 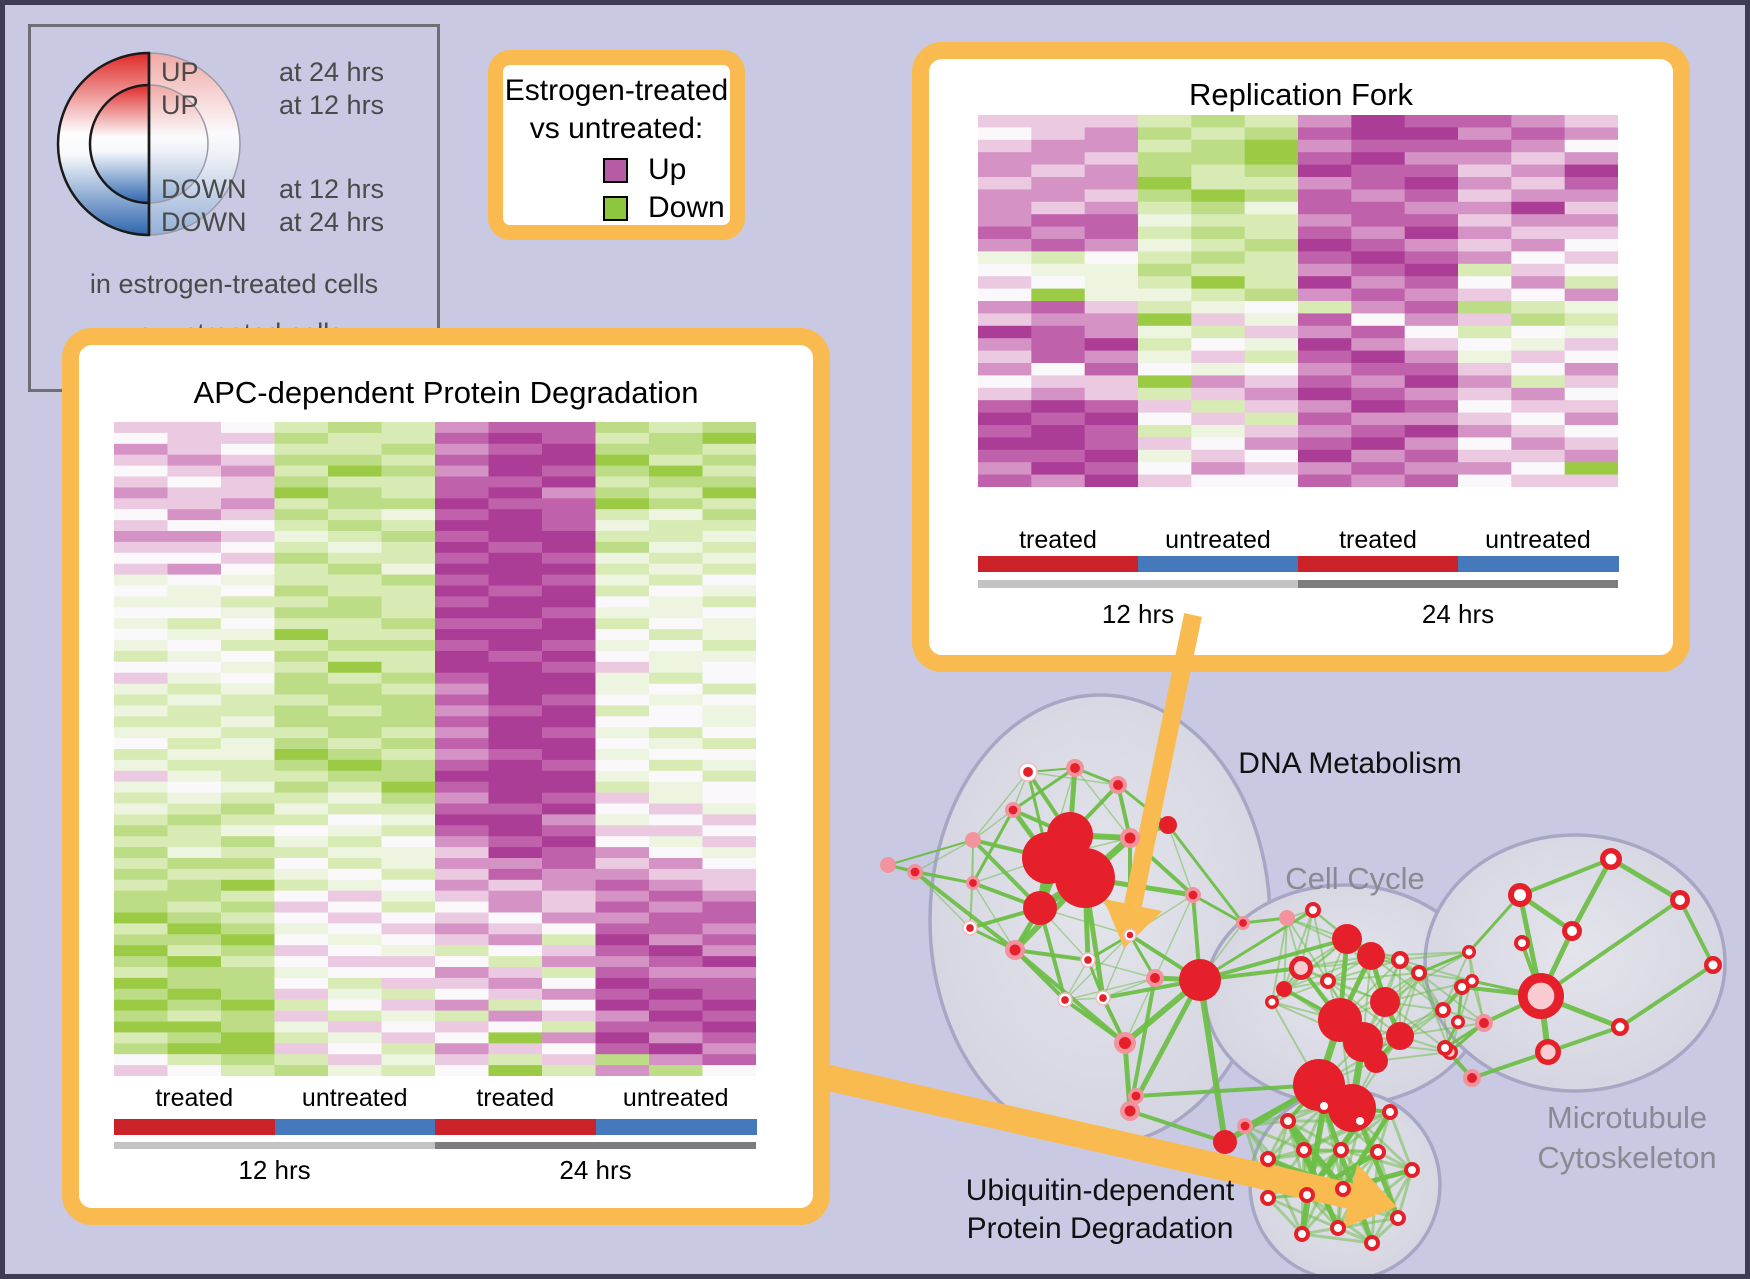 I want to click on legend-footer-line1: in estrogen-treated cells, so click(x=234, y=284).